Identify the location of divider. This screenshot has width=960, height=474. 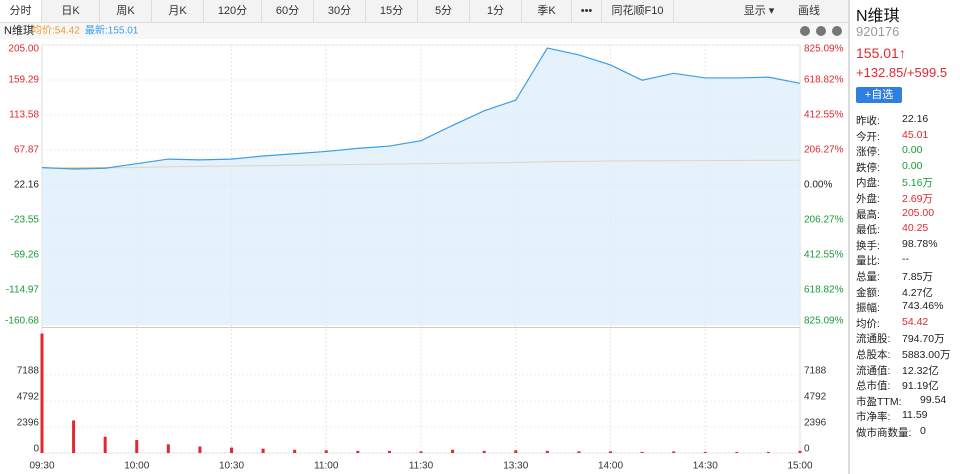
(849, 237).